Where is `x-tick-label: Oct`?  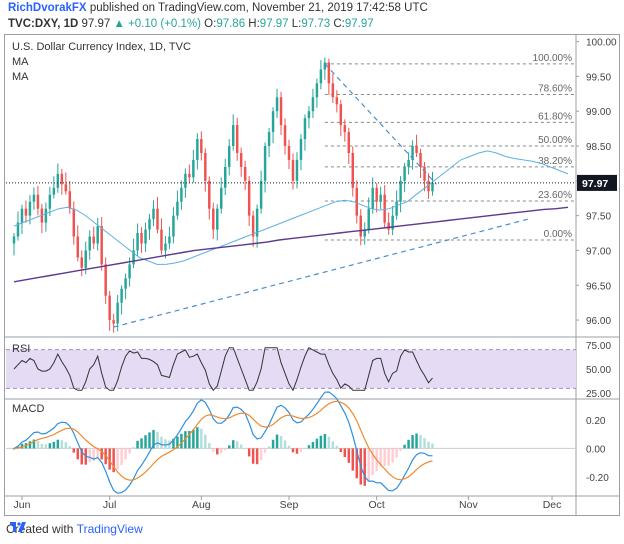
x-tick-label: Oct is located at coordinates (377, 505).